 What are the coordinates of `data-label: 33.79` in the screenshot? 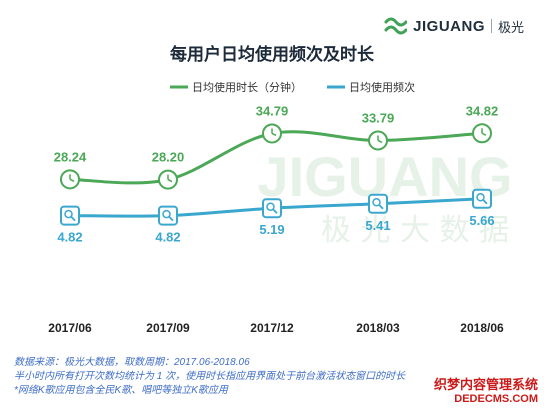 It's located at (378, 117).